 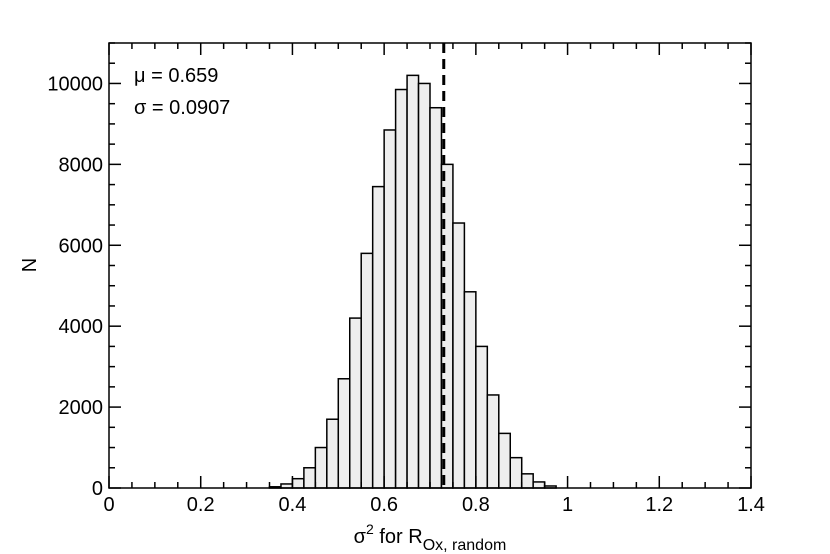 I want to click on x-tick-label: 1.2, so click(x=659, y=505).